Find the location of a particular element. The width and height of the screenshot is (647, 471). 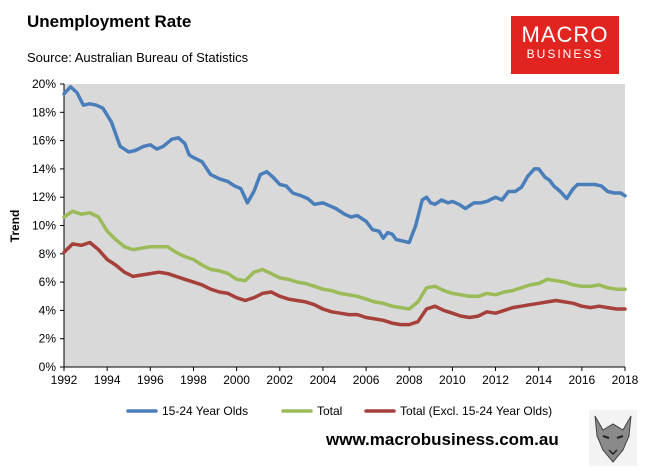

legend-label-3: Total (Excl. 15-24 Year Olds) is located at coordinates (476, 411).